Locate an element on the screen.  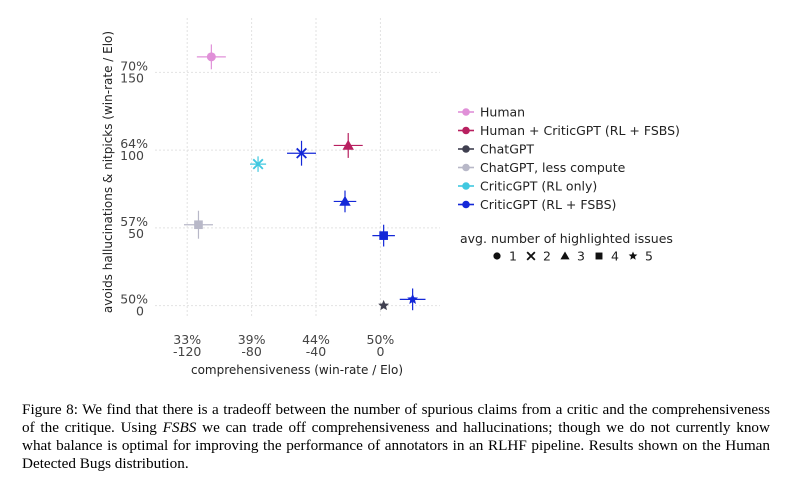
legend-item: ChatGPT is located at coordinates (496, 149).